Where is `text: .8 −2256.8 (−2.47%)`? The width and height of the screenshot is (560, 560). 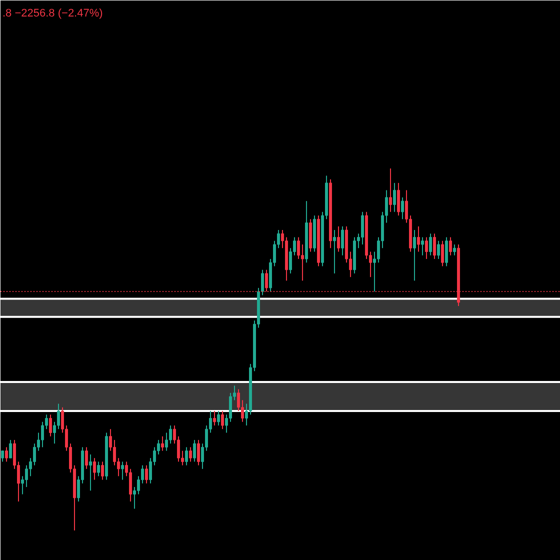
text: .8 −2256.8 (−2.47%) is located at coordinates (52, 14).